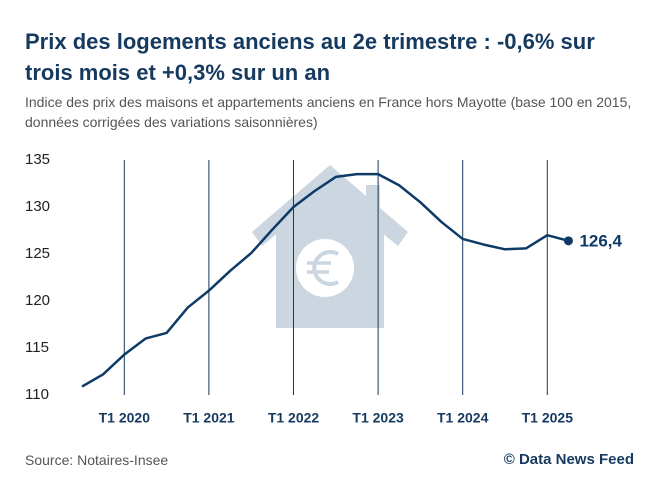 Image resolution: width=660 pixels, height=496 pixels. Describe the element at coordinates (37, 206) in the screenshot. I see `y-tick-label: 130` at that location.